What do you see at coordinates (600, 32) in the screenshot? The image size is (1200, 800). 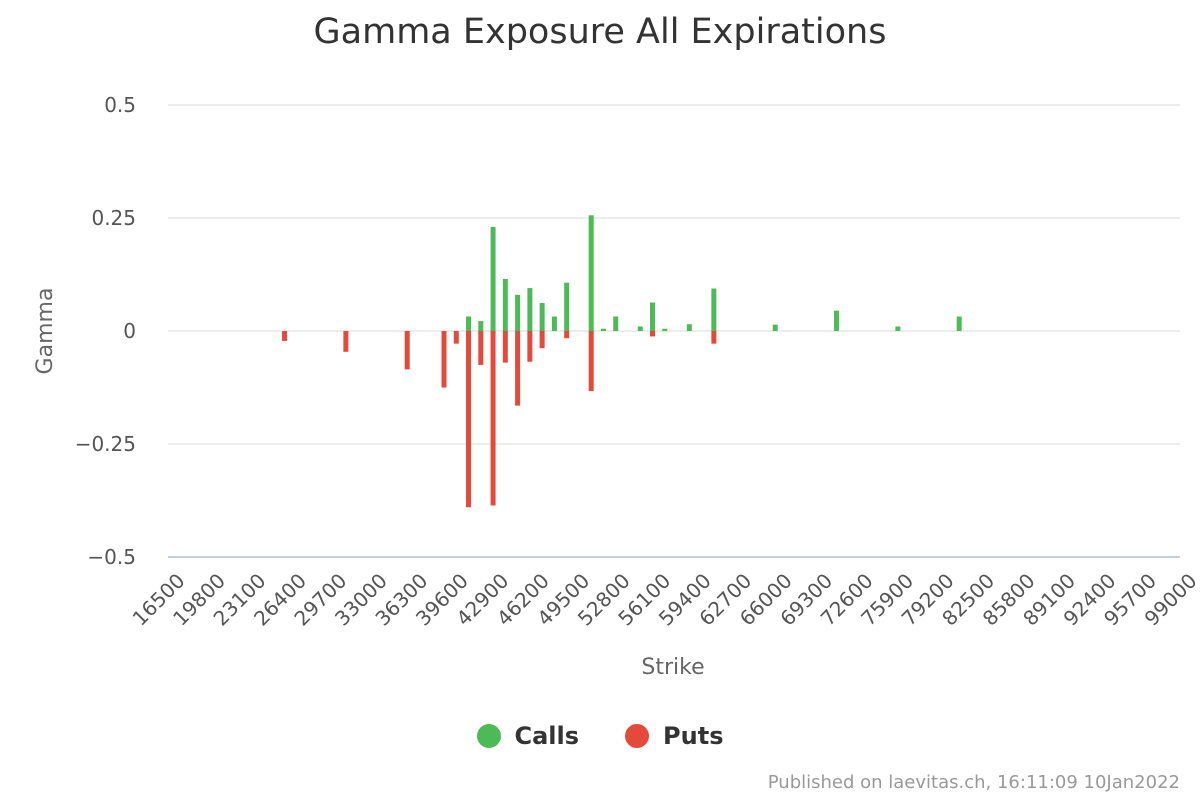 I see `chart-title: Gamma Exposure All Expirations` at bounding box center [600, 32].